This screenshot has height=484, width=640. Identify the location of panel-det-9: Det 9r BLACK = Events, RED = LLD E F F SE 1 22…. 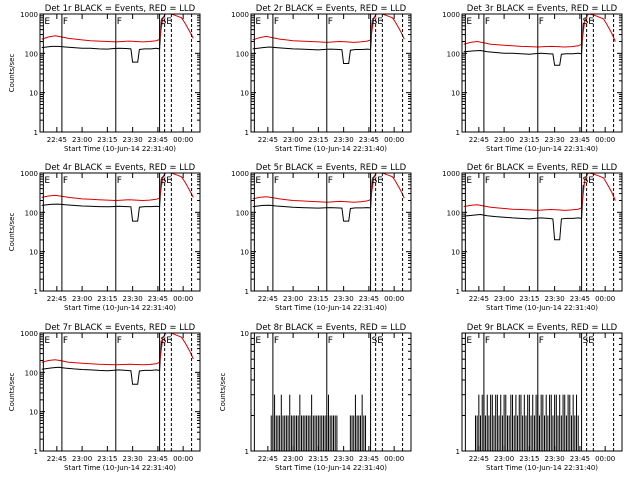
(539, 397).